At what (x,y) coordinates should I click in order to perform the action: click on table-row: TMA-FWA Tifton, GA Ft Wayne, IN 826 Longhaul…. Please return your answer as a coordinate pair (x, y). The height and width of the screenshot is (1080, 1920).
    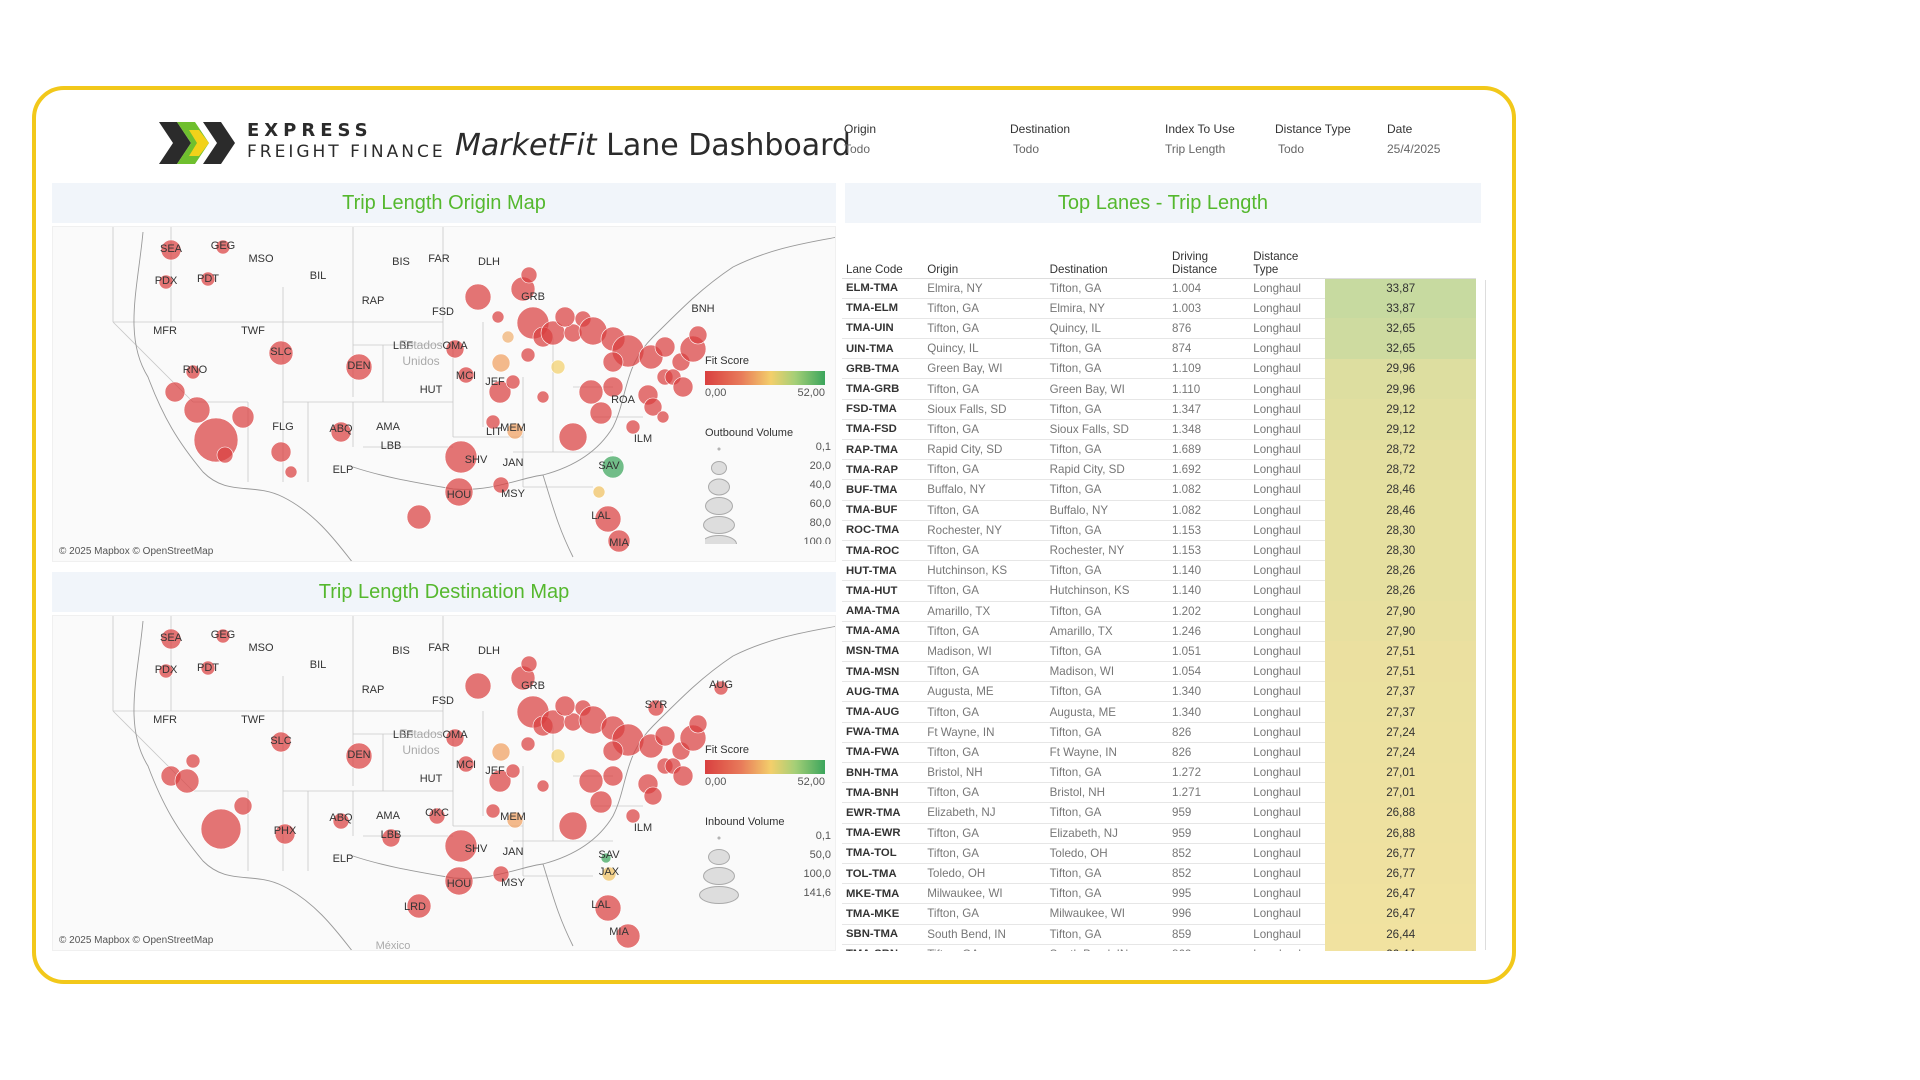
    Looking at the image, I should click on (1159, 753).